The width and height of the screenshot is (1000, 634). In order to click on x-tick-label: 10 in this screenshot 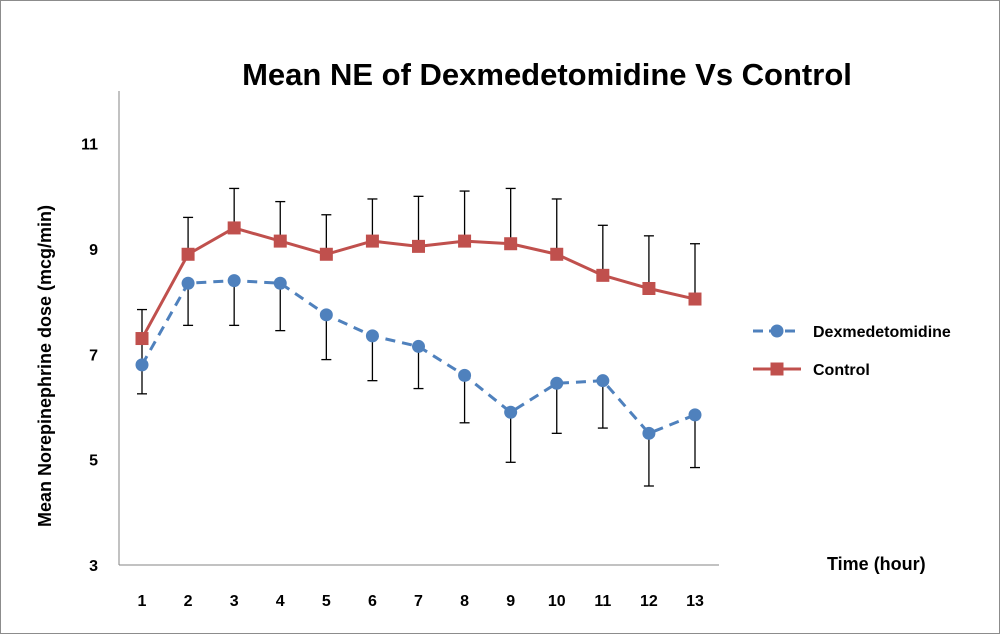, I will do `click(557, 601)`.